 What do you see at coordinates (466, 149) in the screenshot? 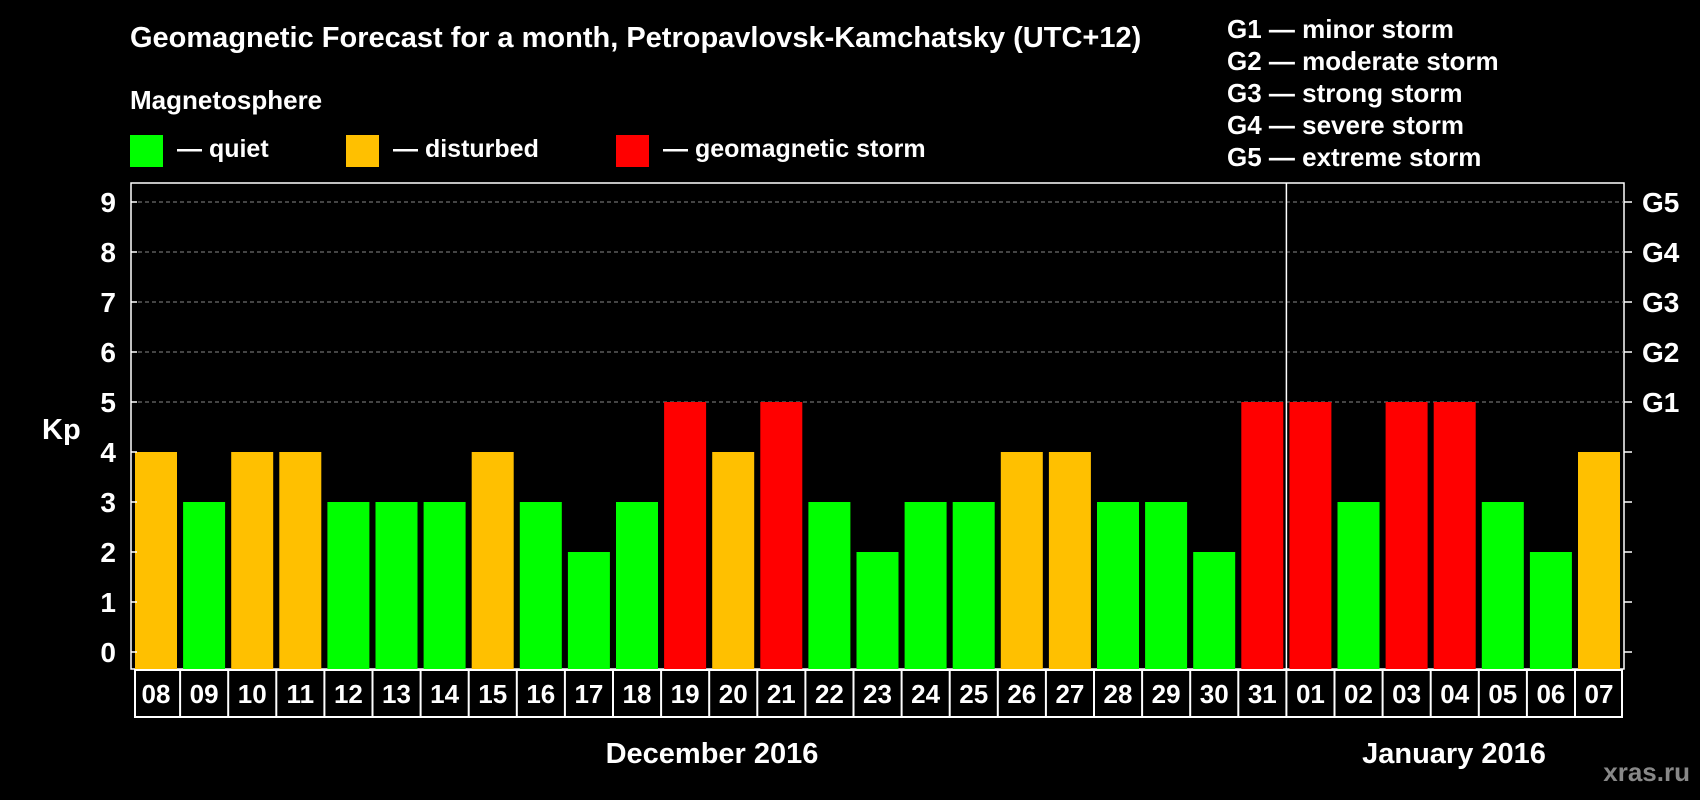
I see `legend-label-disturbed: — disturbed` at bounding box center [466, 149].